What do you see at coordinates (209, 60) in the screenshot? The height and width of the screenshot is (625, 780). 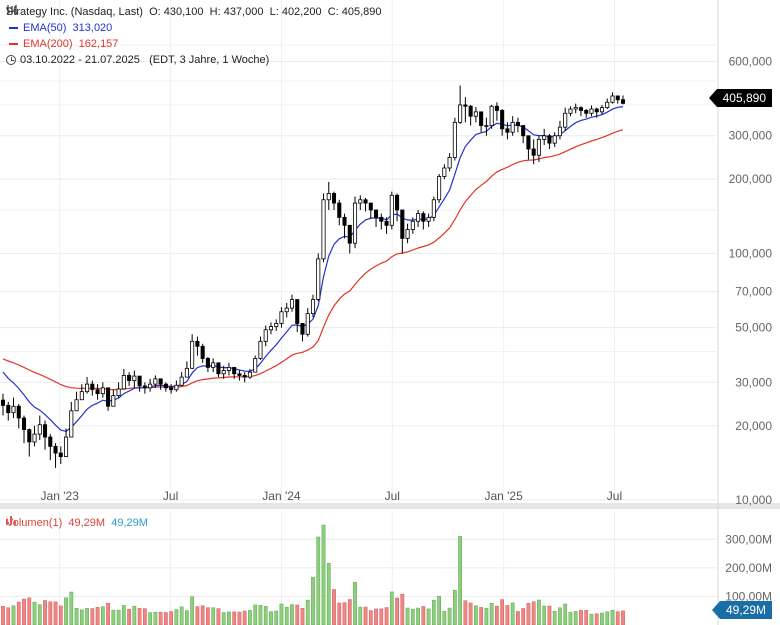 I see `date-range-note: (EDT, 3 Jahre, 1 Woche)` at bounding box center [209, 60].